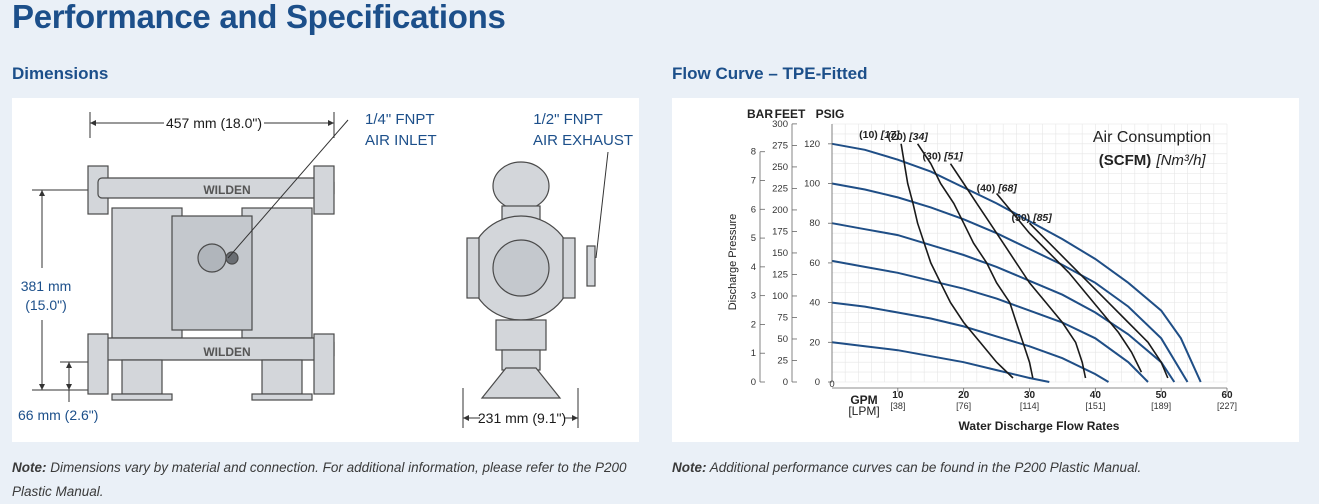 Image resolution: width=1319 pixels, height=504 pixels. Describe the element at coordinates (226, 190) in the screenshot. I see `brand-top: WILDEN` at that location.